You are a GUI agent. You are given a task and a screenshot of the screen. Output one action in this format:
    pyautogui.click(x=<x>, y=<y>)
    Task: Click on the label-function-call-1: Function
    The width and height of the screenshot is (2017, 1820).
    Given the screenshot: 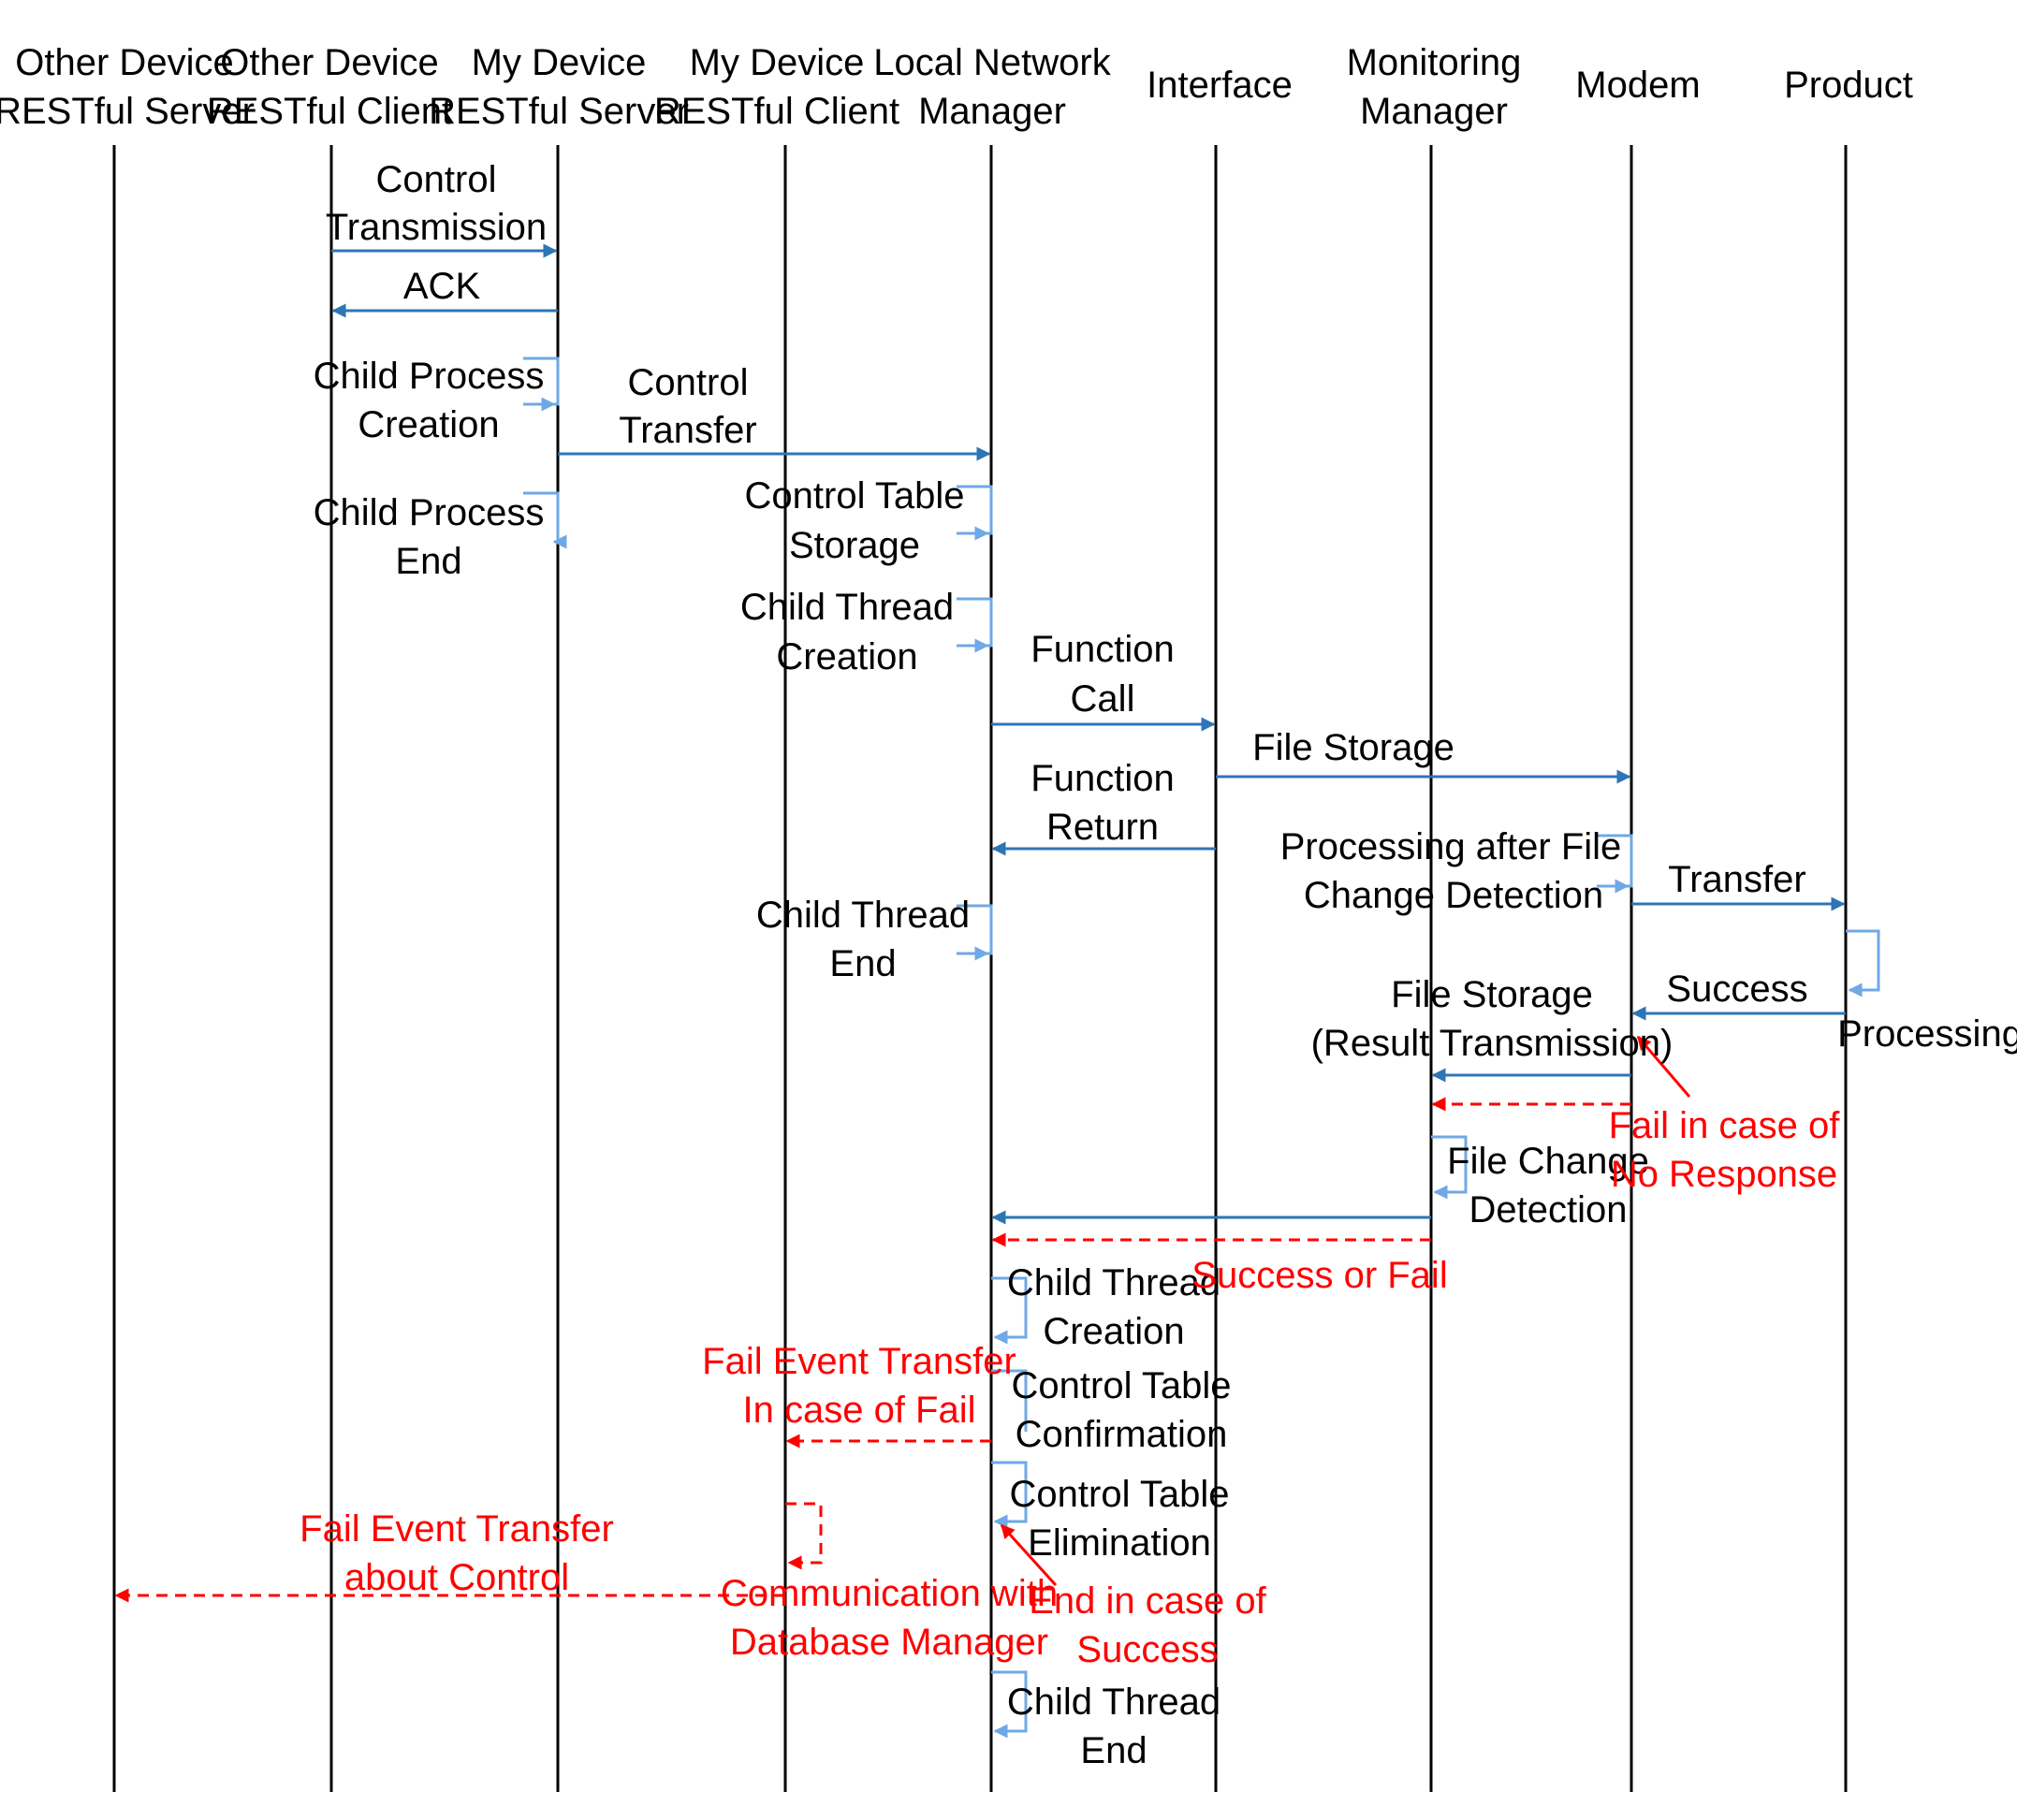 What is the action you would take?
    pyautogui.click(x=1102, y=649)
    